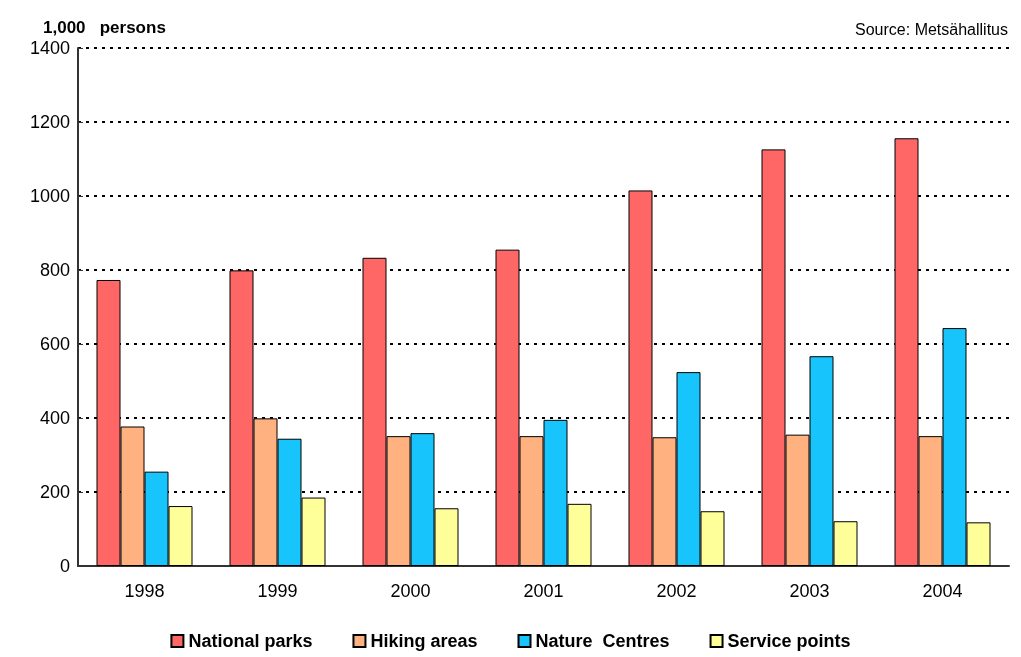 The image size is (1021, 657). What do you see at coordinates (104, 27) in the screenshot?
I see `y-axis-title: 1,000 persons` at bounding box center [104, 27].